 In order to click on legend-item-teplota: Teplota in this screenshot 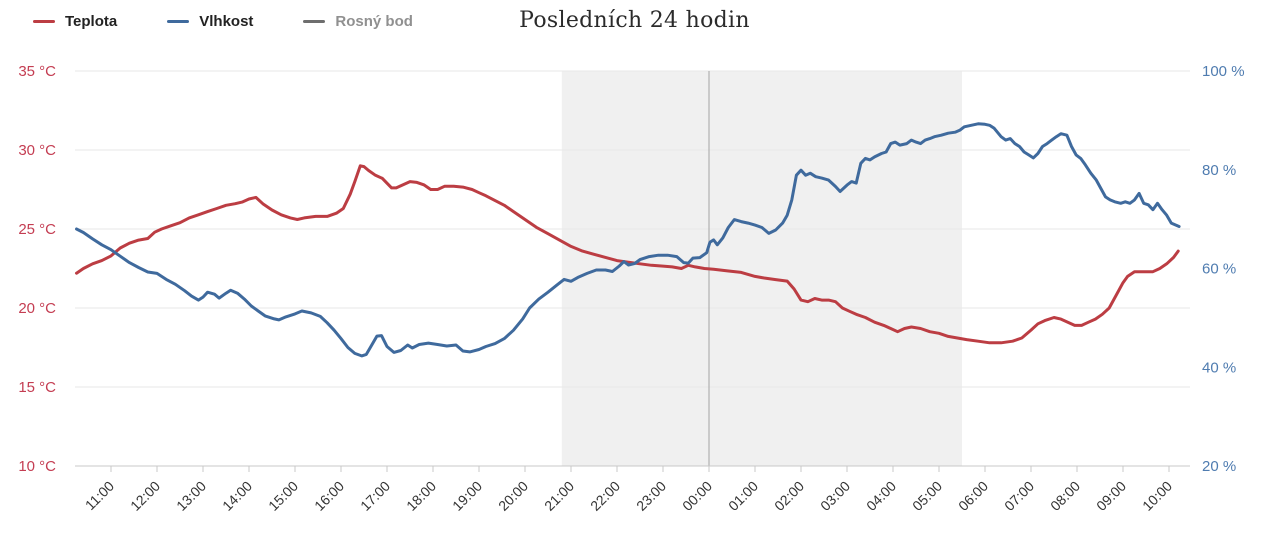, I will do `click(75, 21)`.